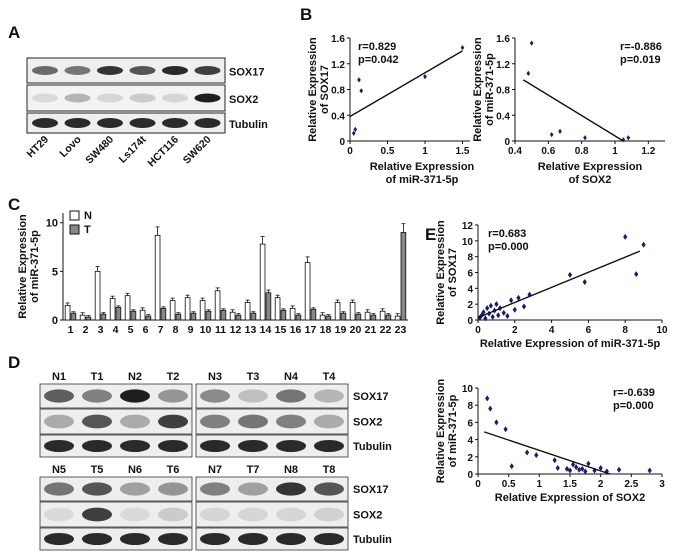 This screenshot has height=559, width=680. Describe the element at coordinates (507, 234) in the screenshot. I see `scatterET-r-value: r=0.683` at that location.